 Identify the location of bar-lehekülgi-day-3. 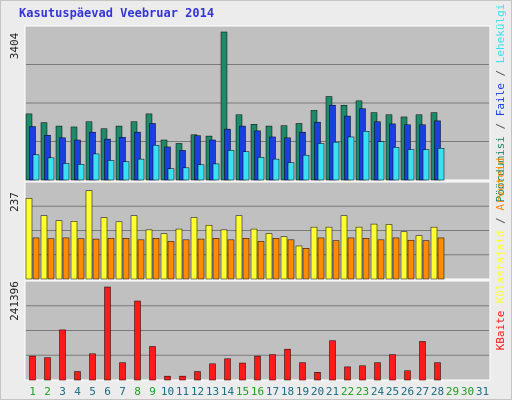
(66, 172).